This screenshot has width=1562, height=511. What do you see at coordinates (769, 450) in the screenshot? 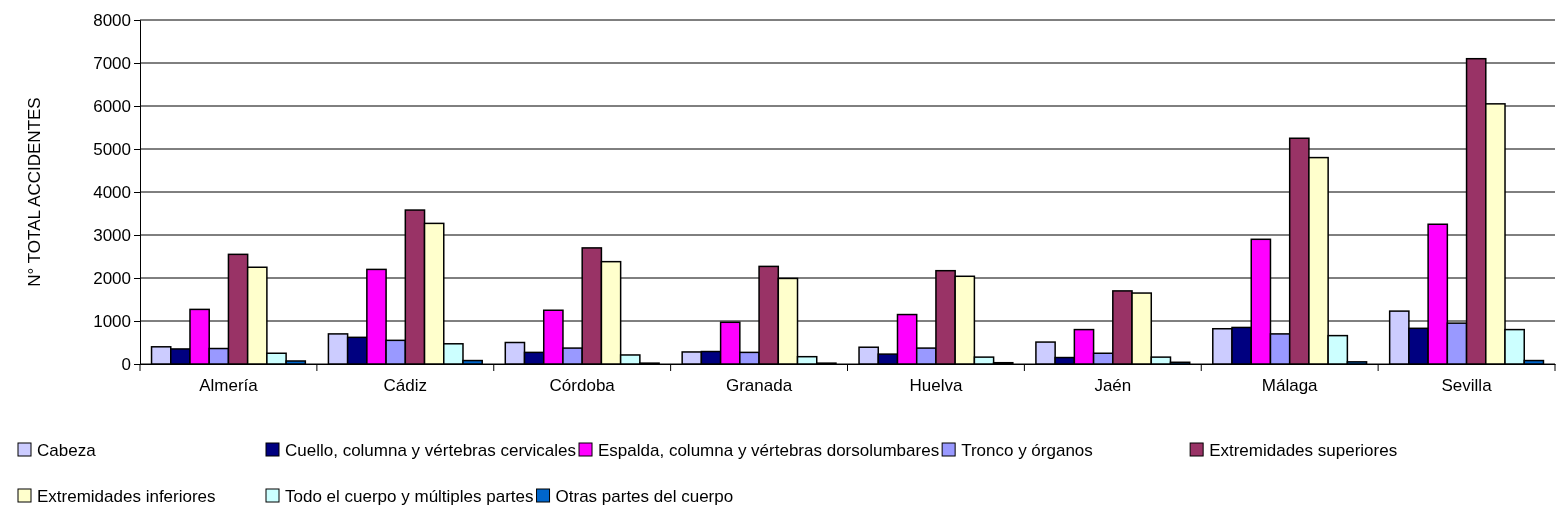
I see `legend-label: Espalda, columna y vértebras dorsolumbares` at bounding box center [769, 450].